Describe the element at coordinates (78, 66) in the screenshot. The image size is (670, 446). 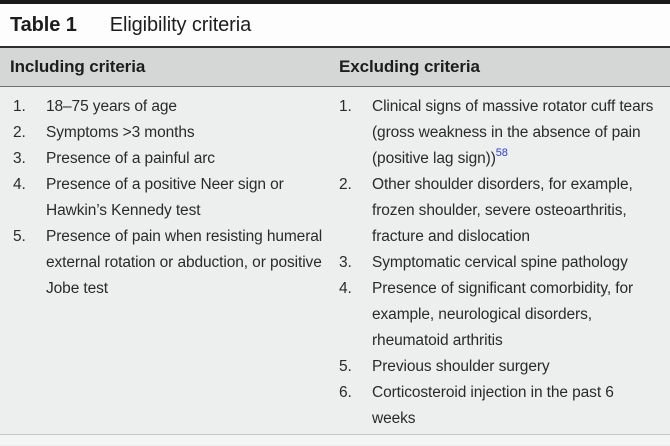
I see `column-header-including: Including criteria` at that location.